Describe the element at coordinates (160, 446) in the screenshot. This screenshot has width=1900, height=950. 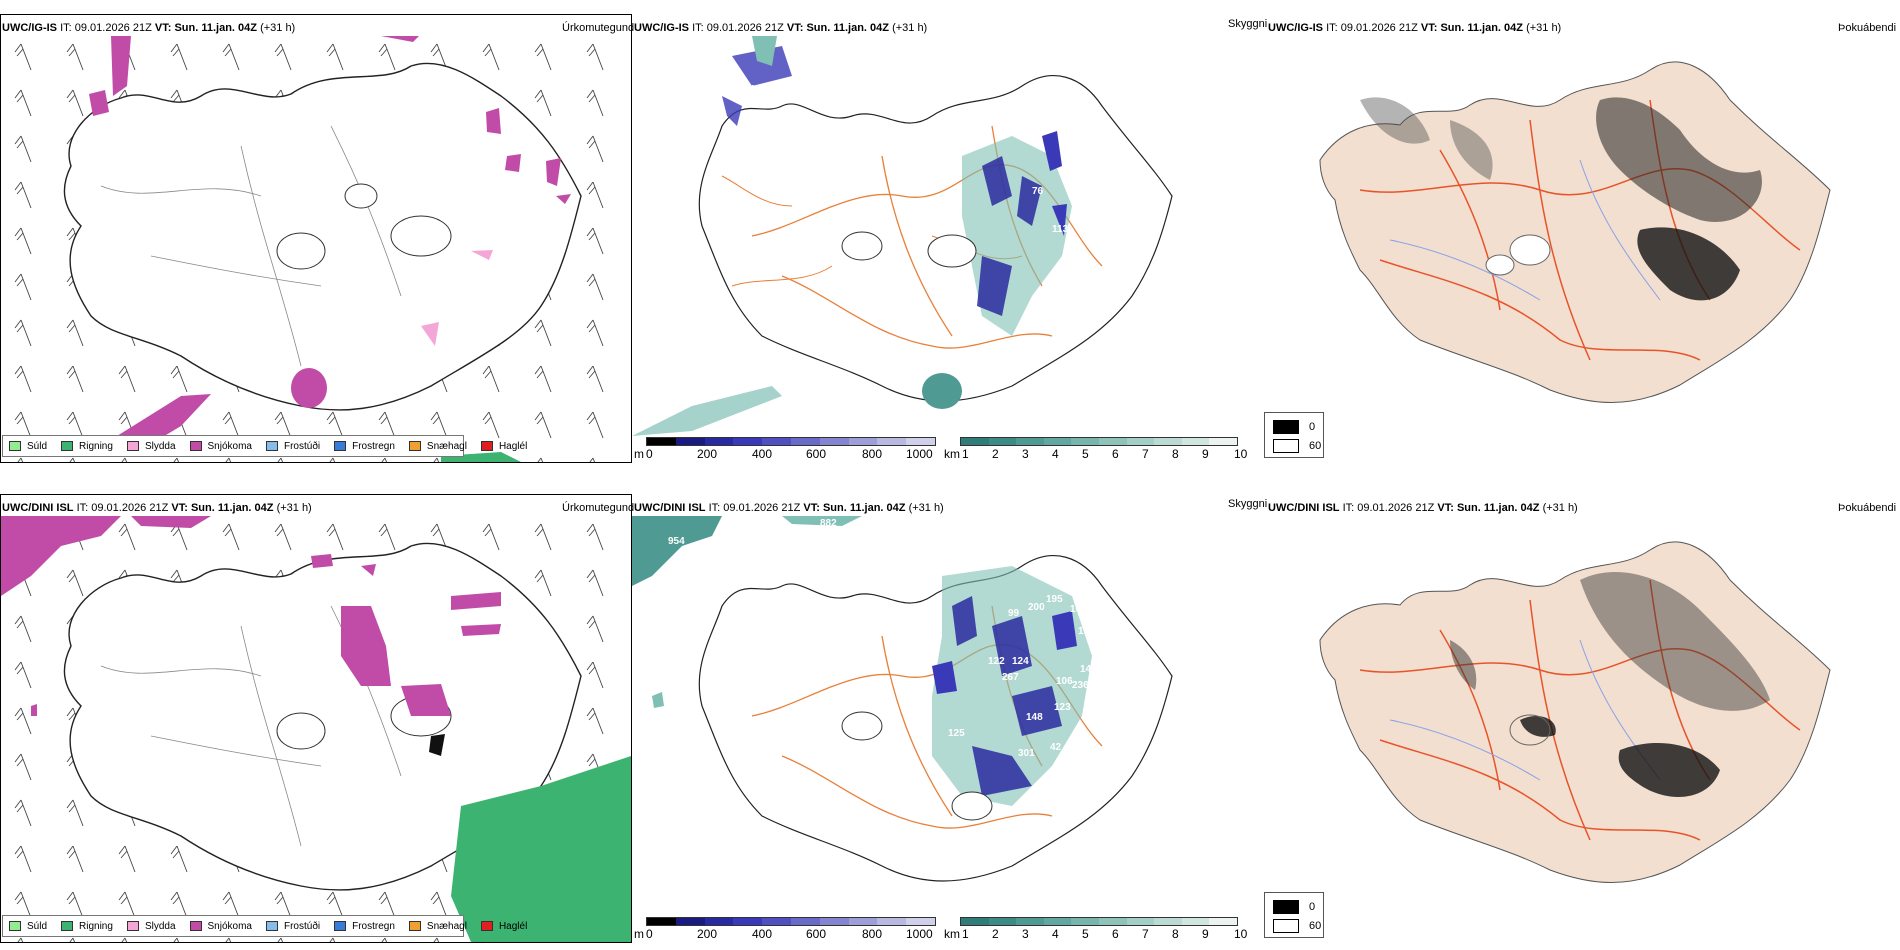
I see `legend-label: Slydda` at that location.